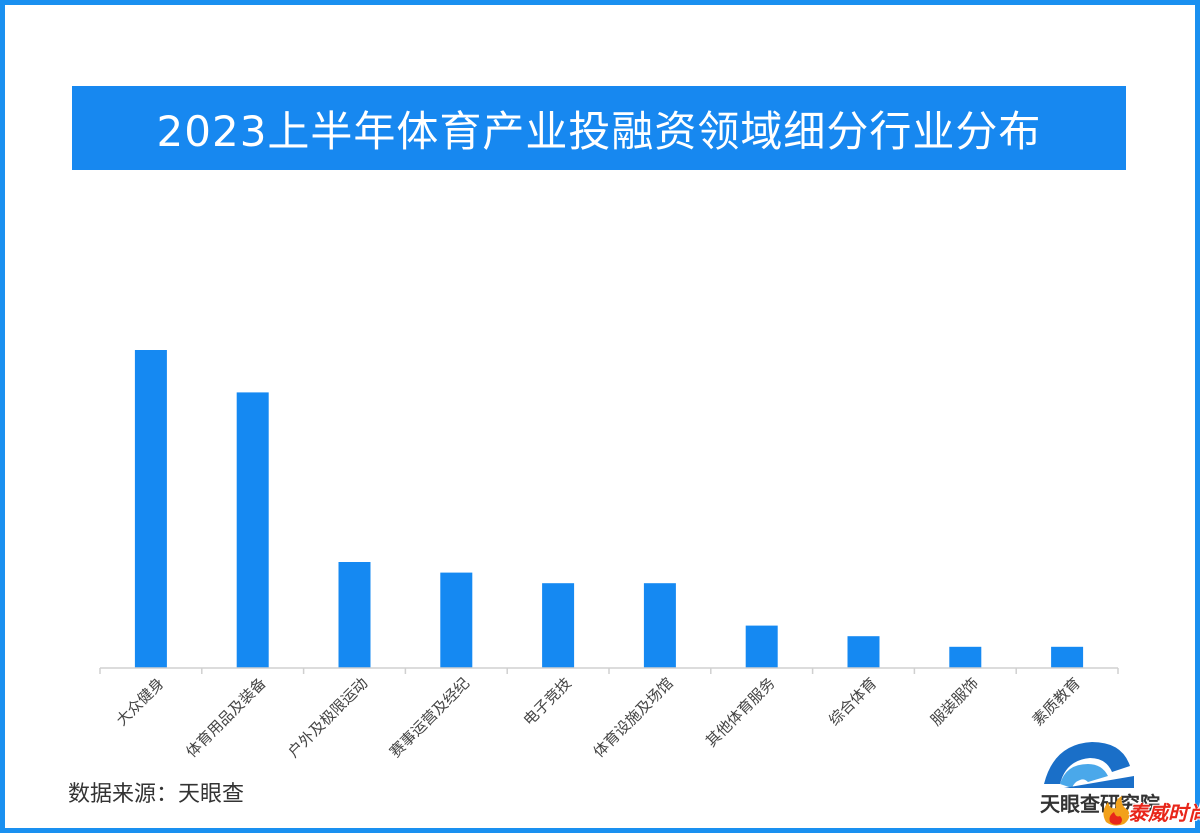  What do you see at coordinates (140, 701) in the screenshot?
I see `x-tick-label: 大众健身` at bounding box center [140, 701].